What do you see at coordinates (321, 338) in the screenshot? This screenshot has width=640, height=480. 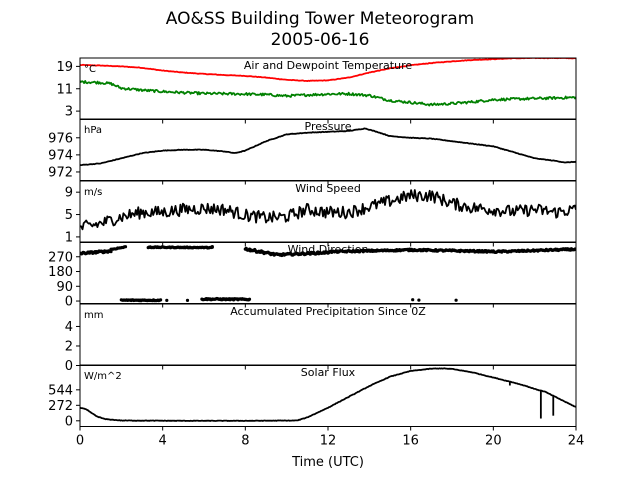 I see `panel-precipitation: 0 2 4 Accumulated Precipitation Since 0Z mm` at bounding box center [321, 338].